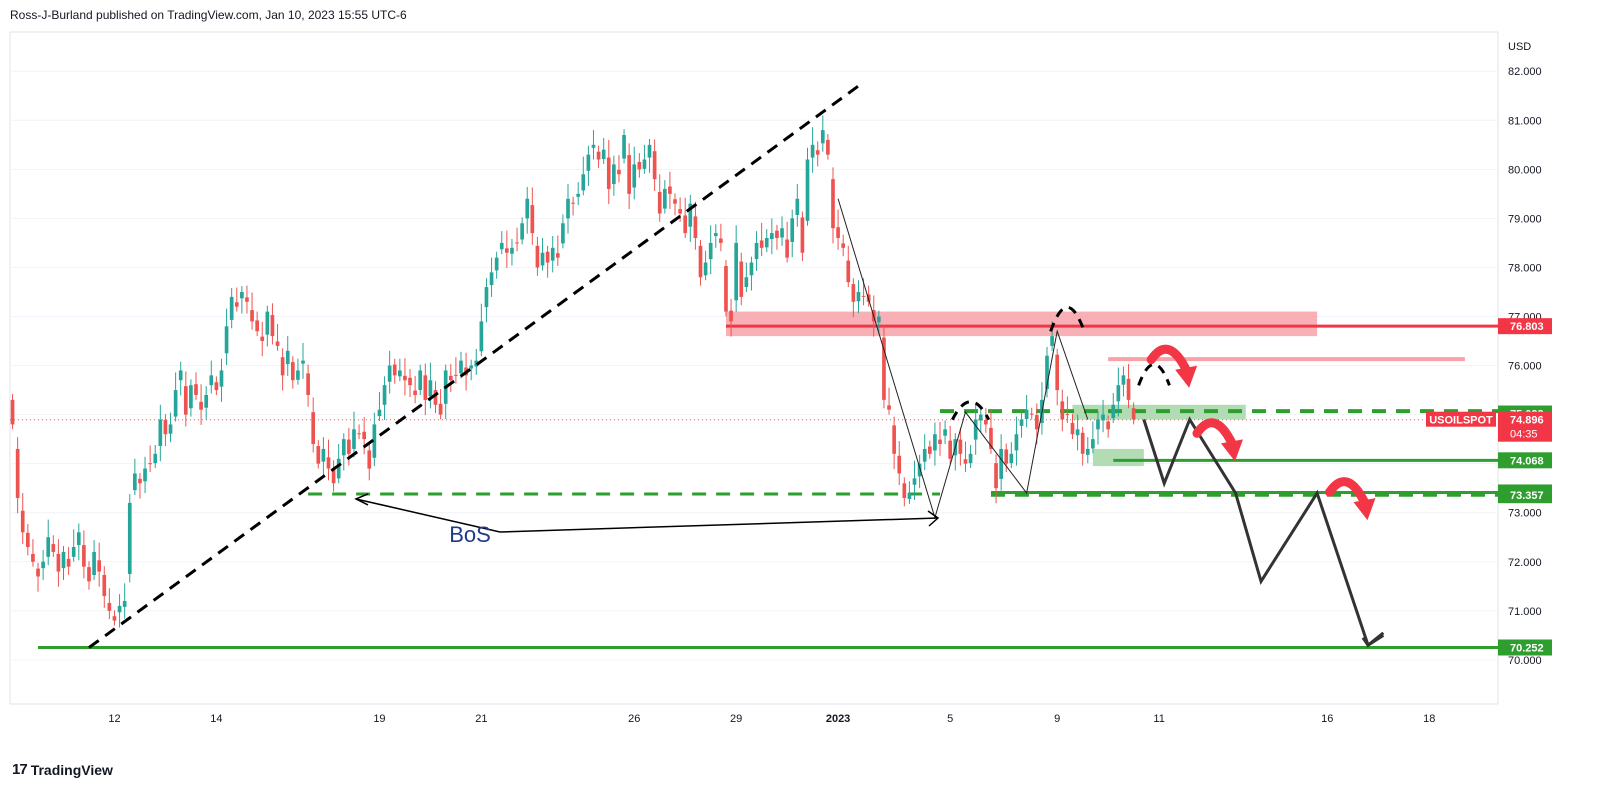  Describe the element at coordinates (736, 719) in the screenshot. I see `x-tick-label: 29` at that location.